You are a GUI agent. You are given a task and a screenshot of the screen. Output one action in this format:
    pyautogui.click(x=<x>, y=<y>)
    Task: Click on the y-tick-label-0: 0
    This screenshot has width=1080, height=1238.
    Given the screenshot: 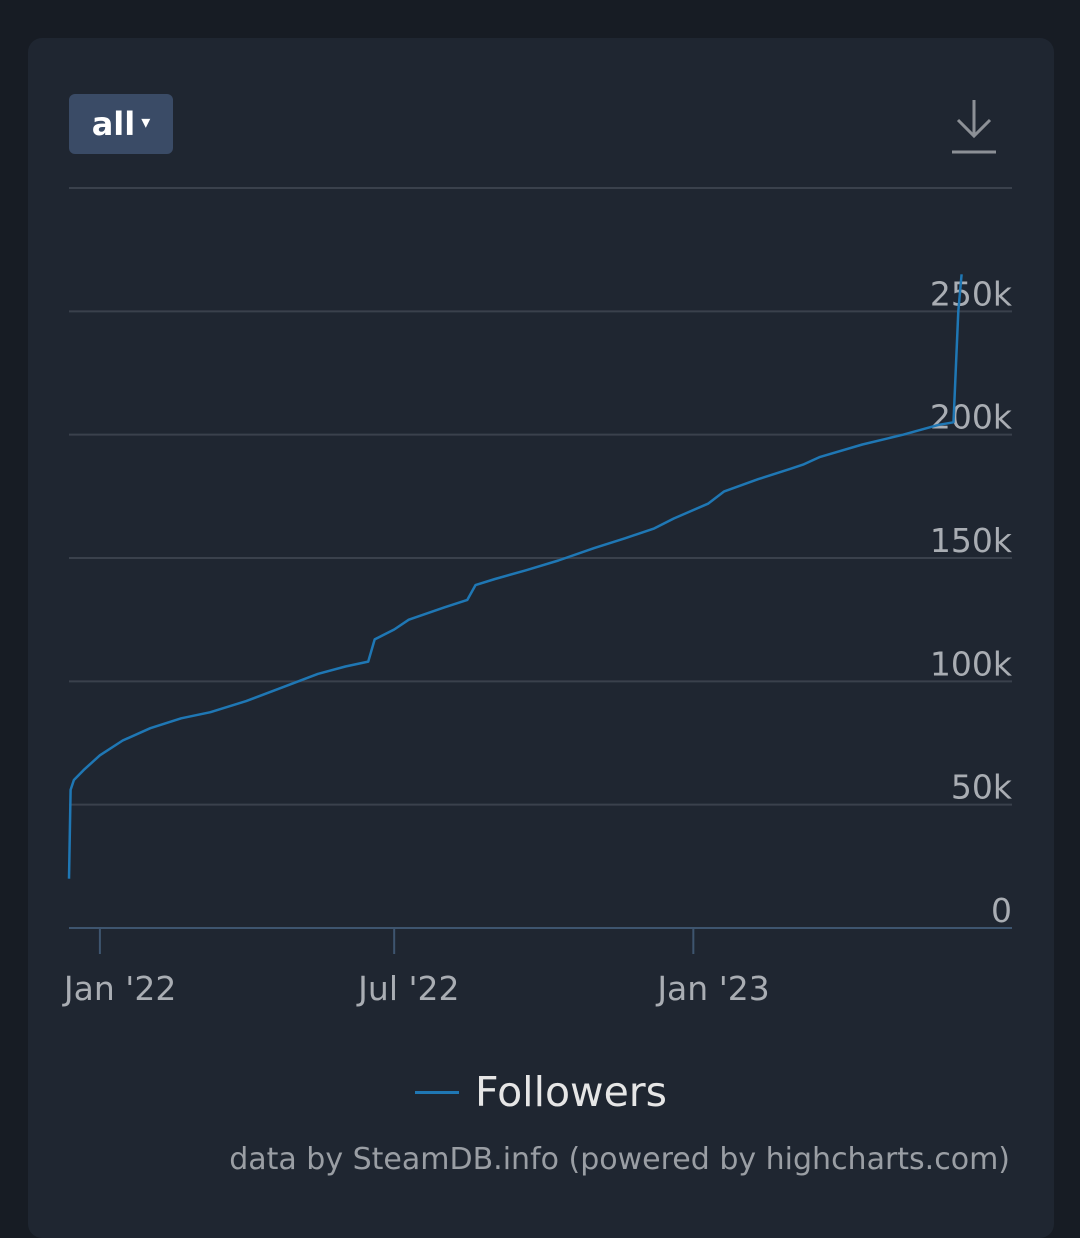 What is the action you would take?
    pyautogui.click(x=1001, y=910)
    